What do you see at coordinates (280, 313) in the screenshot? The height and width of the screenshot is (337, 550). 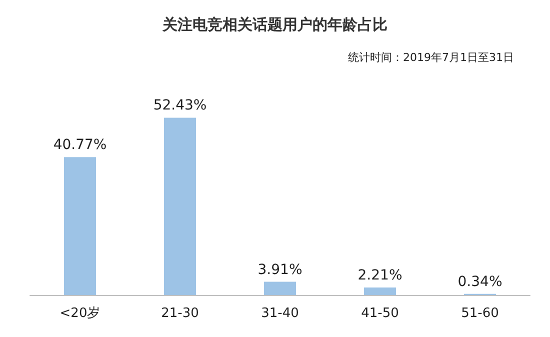 I see `x-tick-label: 31-40` at bounding box center [280, 313].